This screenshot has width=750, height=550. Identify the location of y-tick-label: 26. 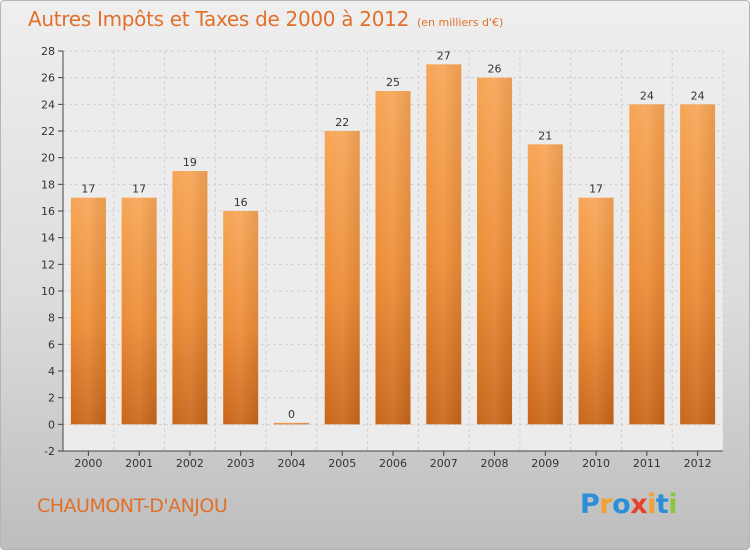
(48, 78).